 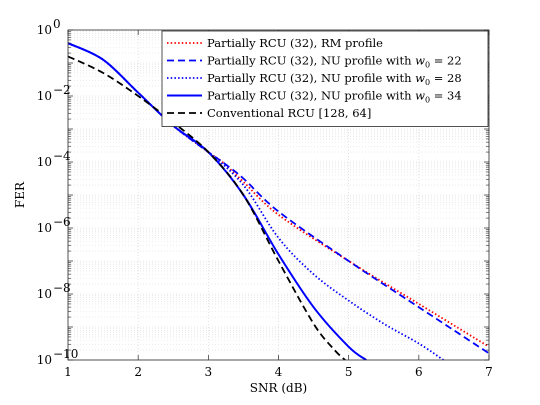 What do you see at coordinates (68, 372) in the screenshot?
I see `x-tick-label: 1` at bounding box center [68, 372].